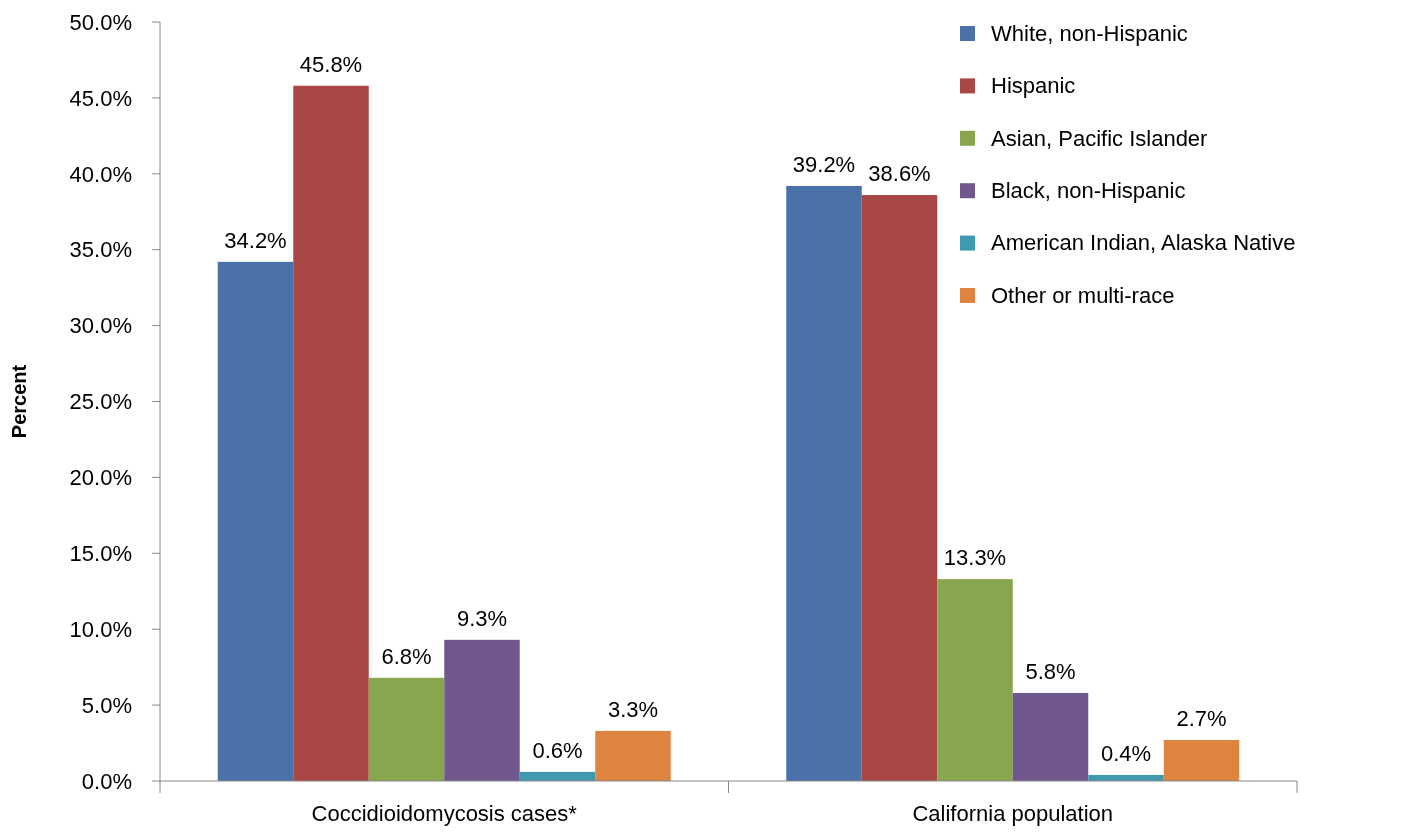 Image resolution: width=1405 pixels, height=836 pixels. What do you see at coordinates (255, 240) in the screenshot?
I see `data-label: 34.2%` at bounding box center [255, 240].